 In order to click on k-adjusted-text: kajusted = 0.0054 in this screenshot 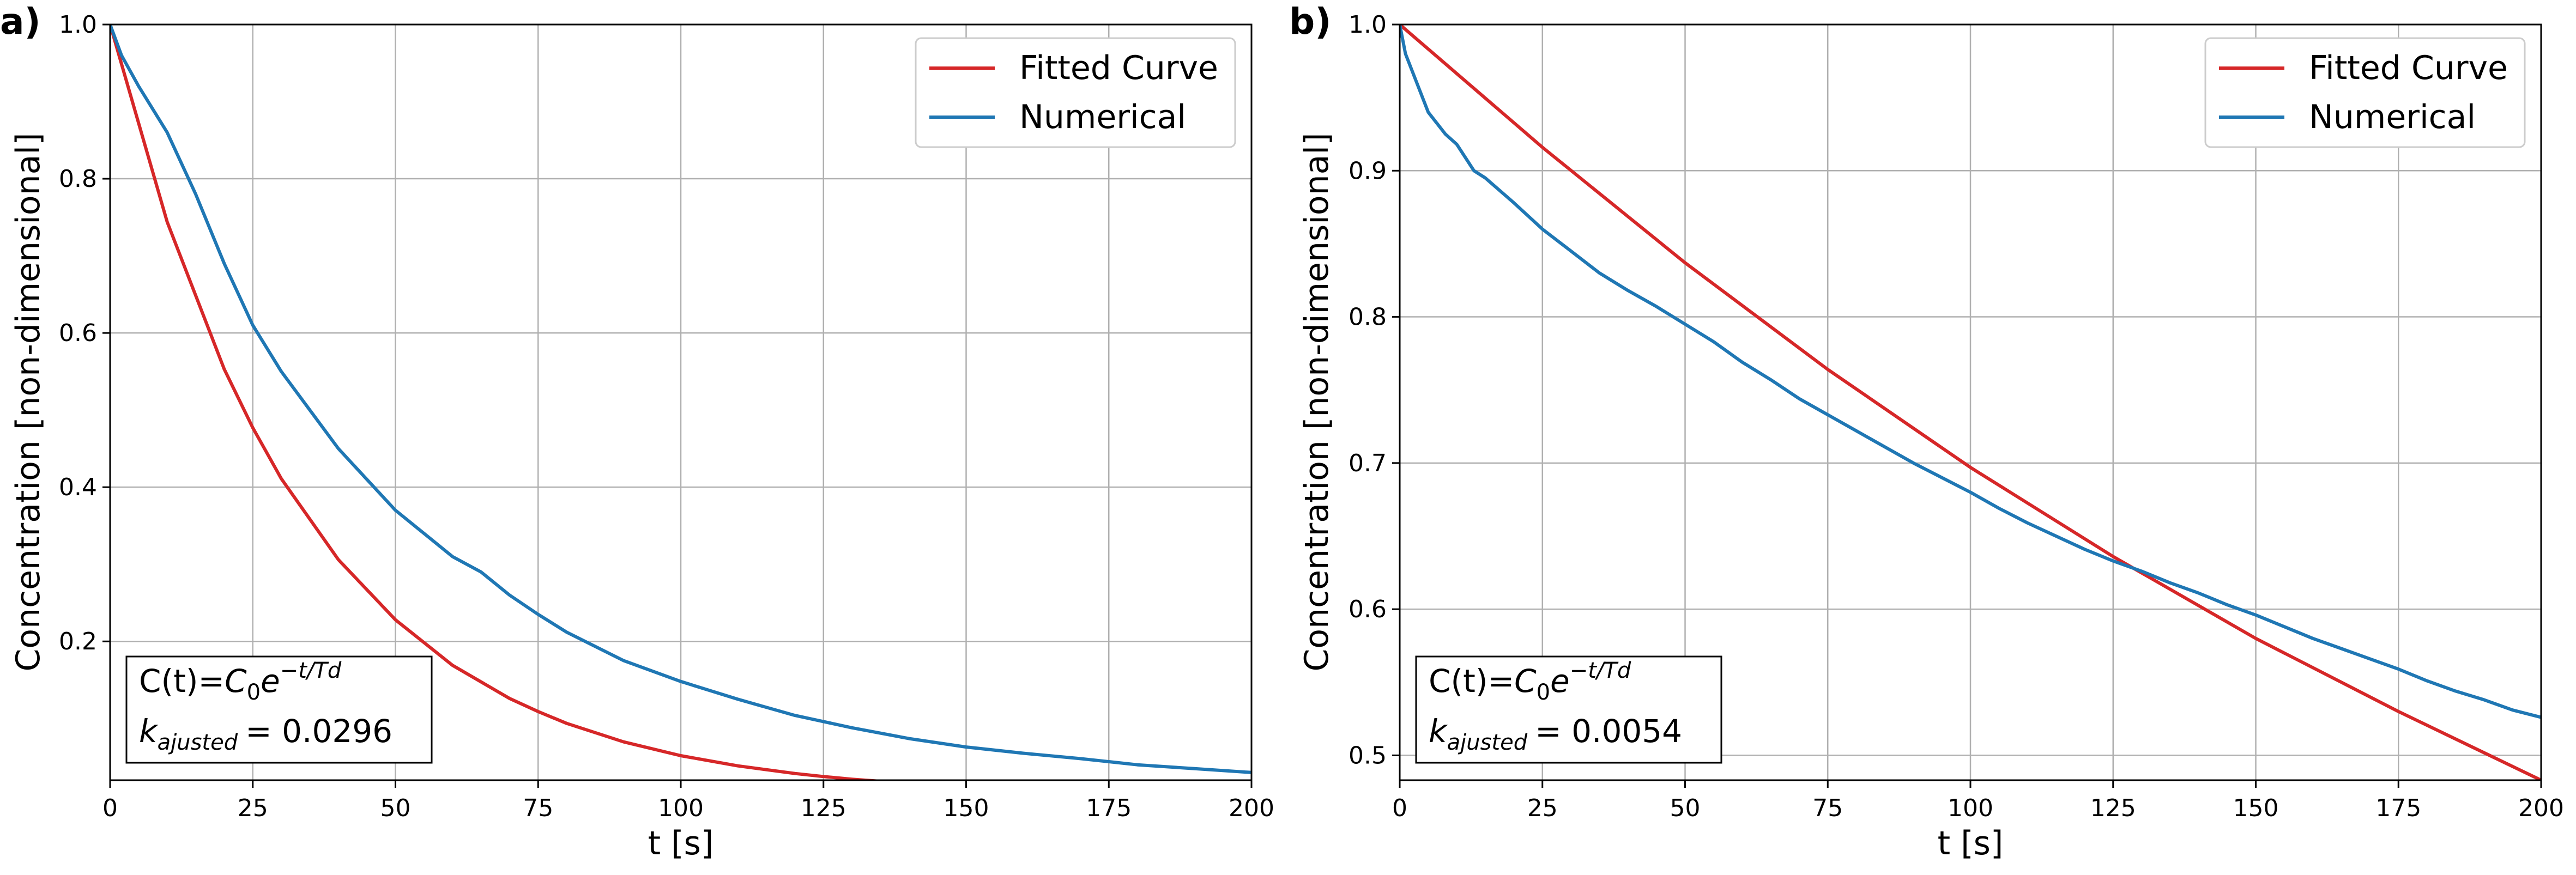, I will do `click(1555, 734)`.